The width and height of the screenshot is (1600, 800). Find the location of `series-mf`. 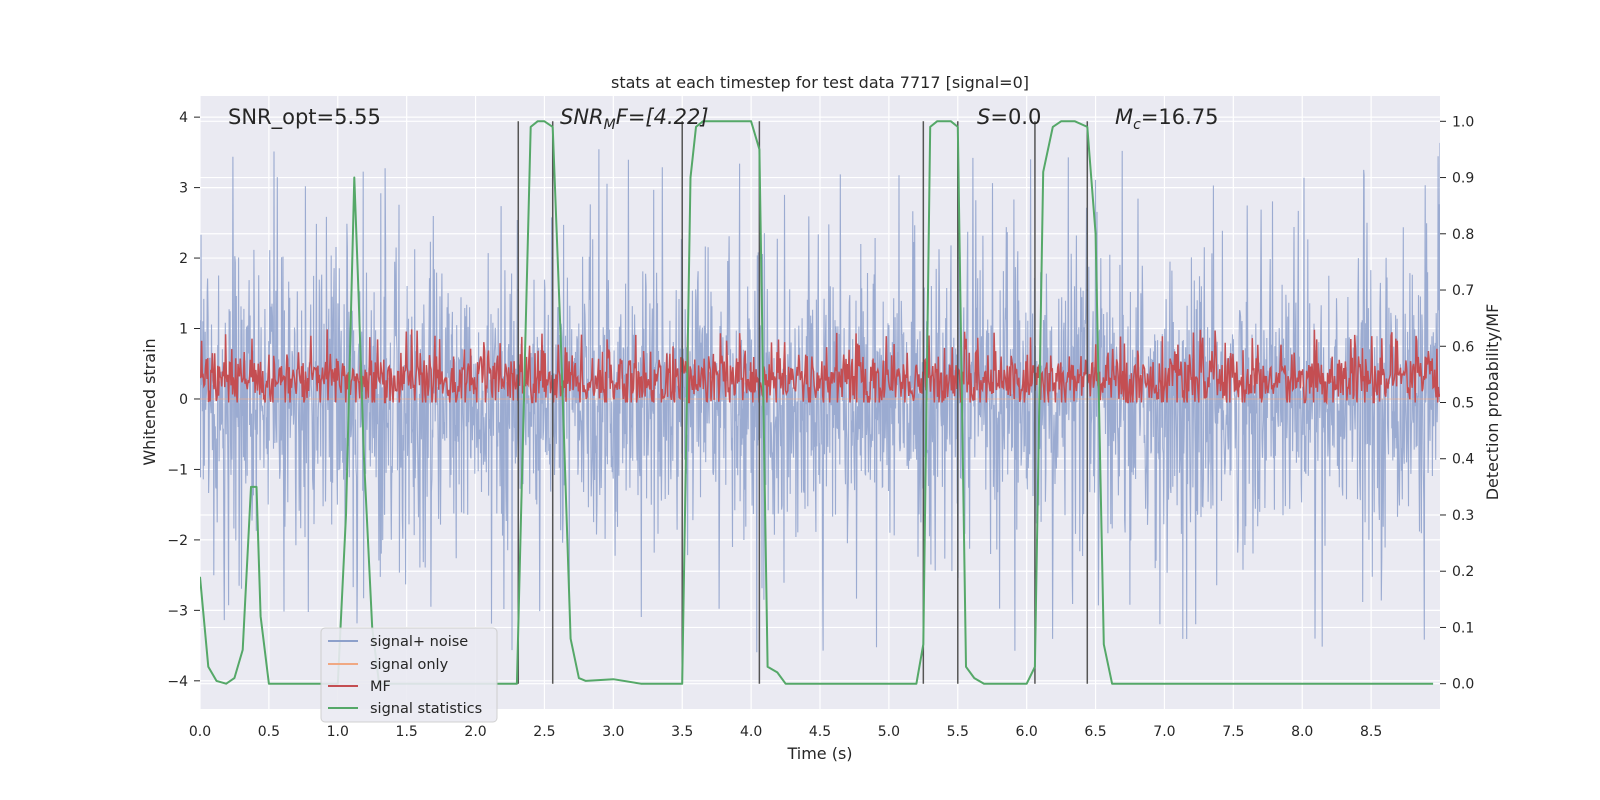

series-mf is located at coordinates (820, 367).